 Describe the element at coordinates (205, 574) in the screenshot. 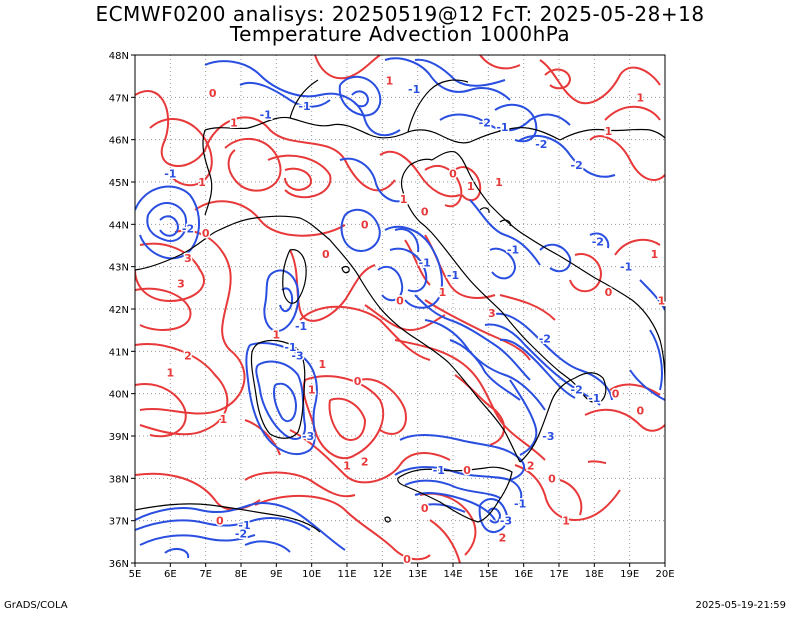

I see `lon-tick-label: 7E` at that location.